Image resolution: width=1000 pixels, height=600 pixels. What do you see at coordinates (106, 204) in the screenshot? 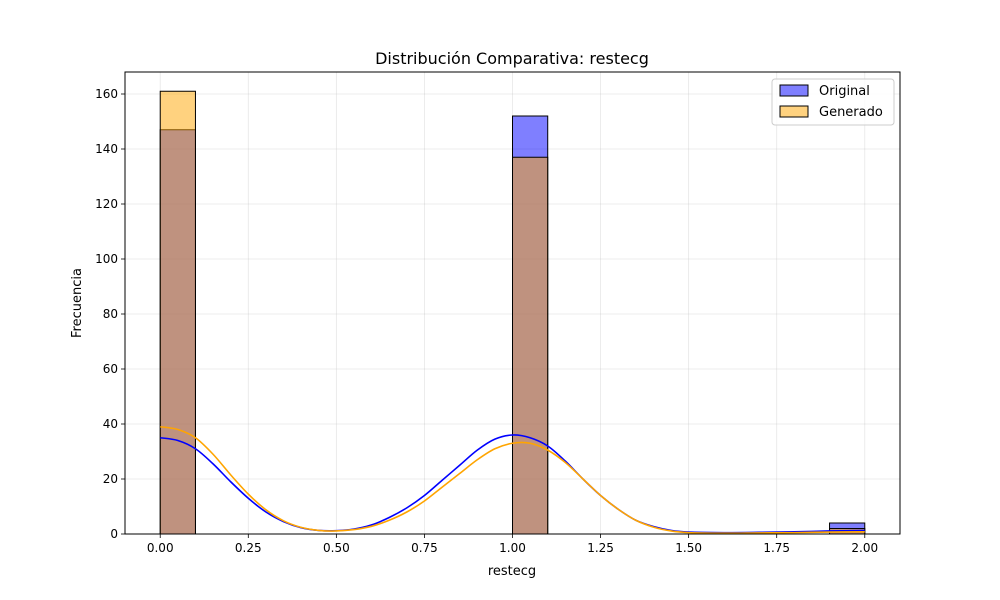
I see `y-tick-label: 120` at bounding box center [106, 204].